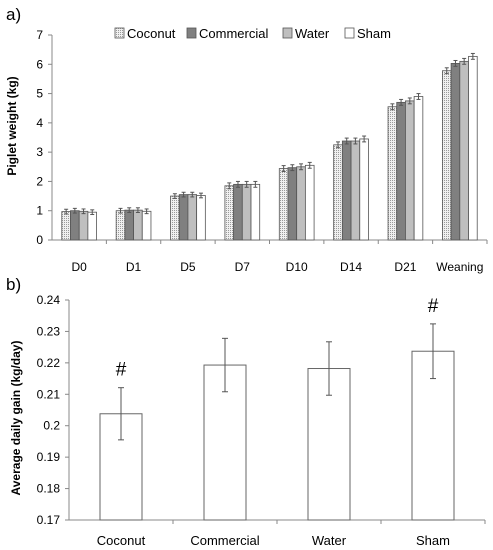  Describe the element at coordinates (13, 284) in the screenshot. I see `panel-b-label: b)` at that location.